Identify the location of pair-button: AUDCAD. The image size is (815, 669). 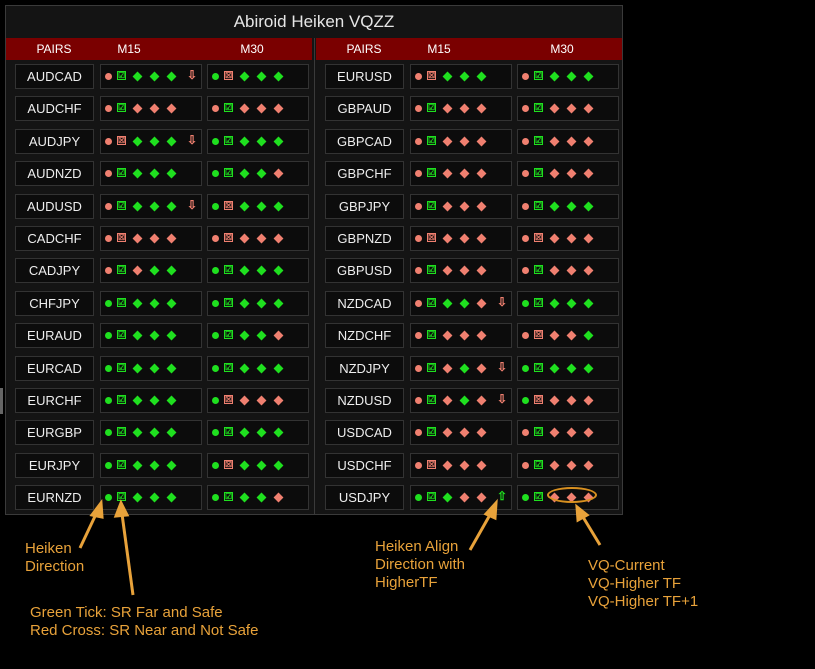
(54, 76).